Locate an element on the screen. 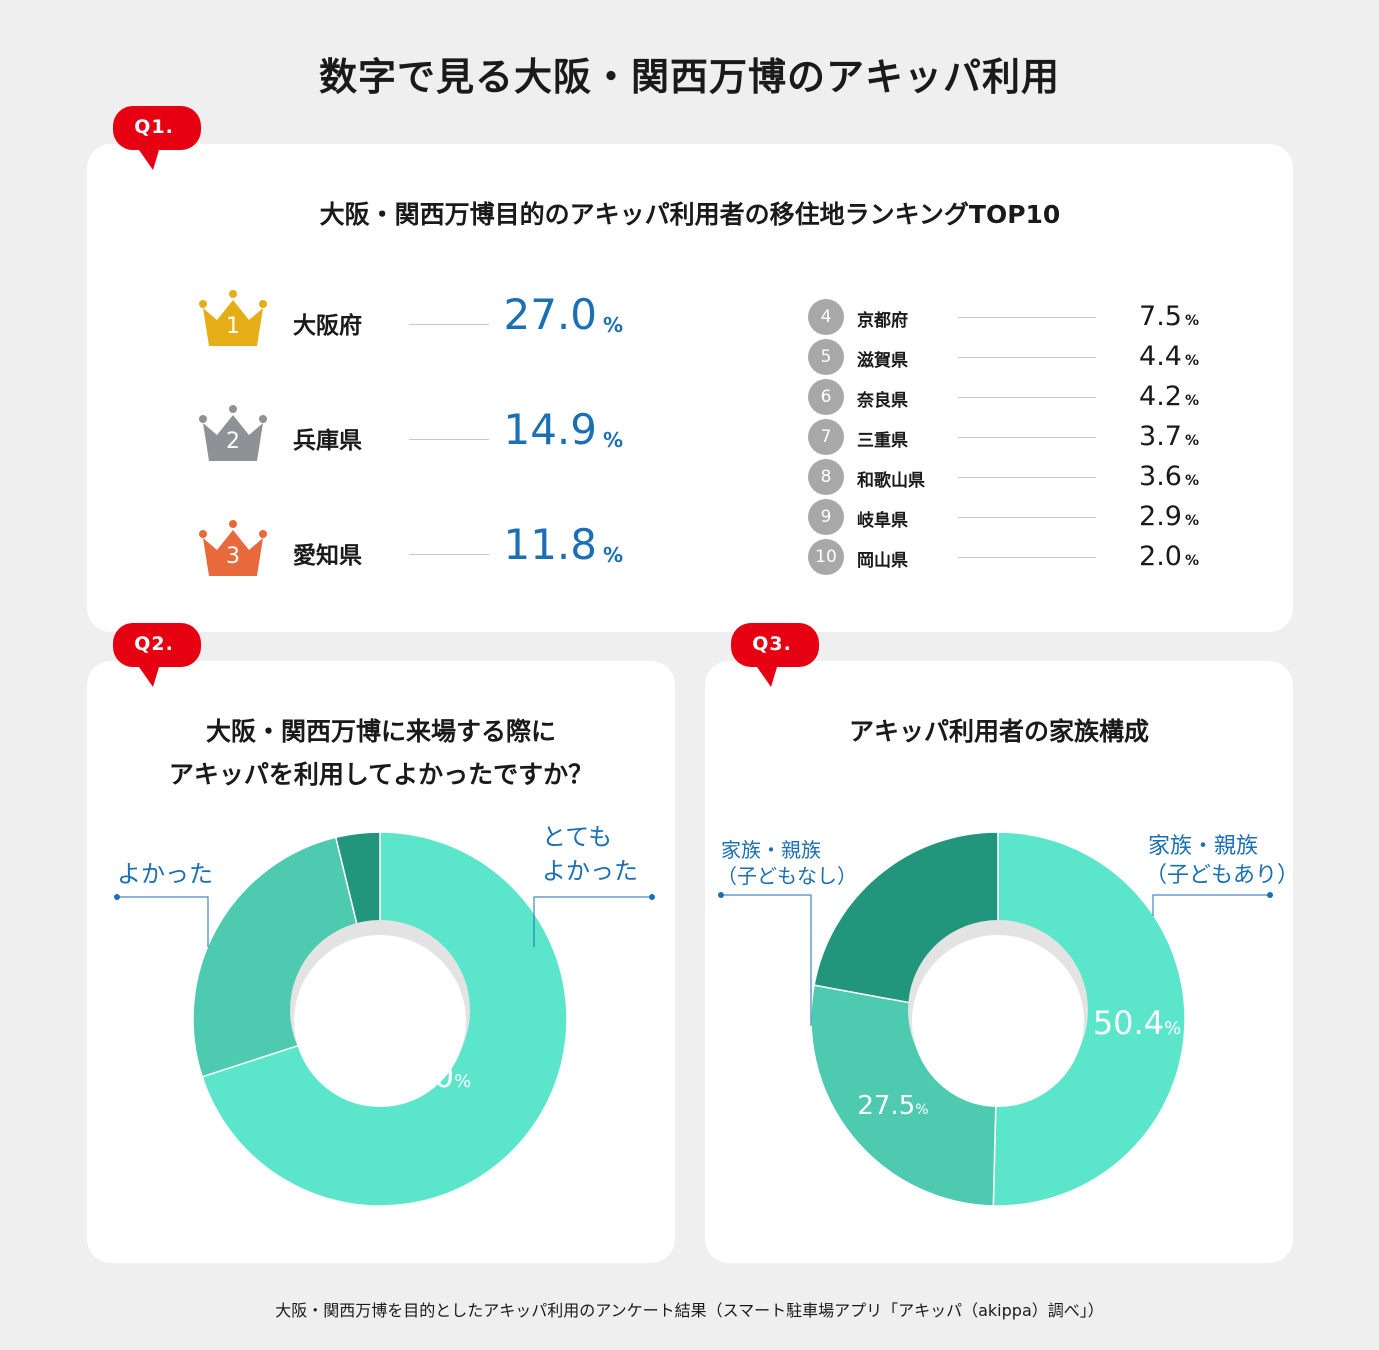  family-title: アキッパ利用者の家族構成 is located at coordinates (998, 731).